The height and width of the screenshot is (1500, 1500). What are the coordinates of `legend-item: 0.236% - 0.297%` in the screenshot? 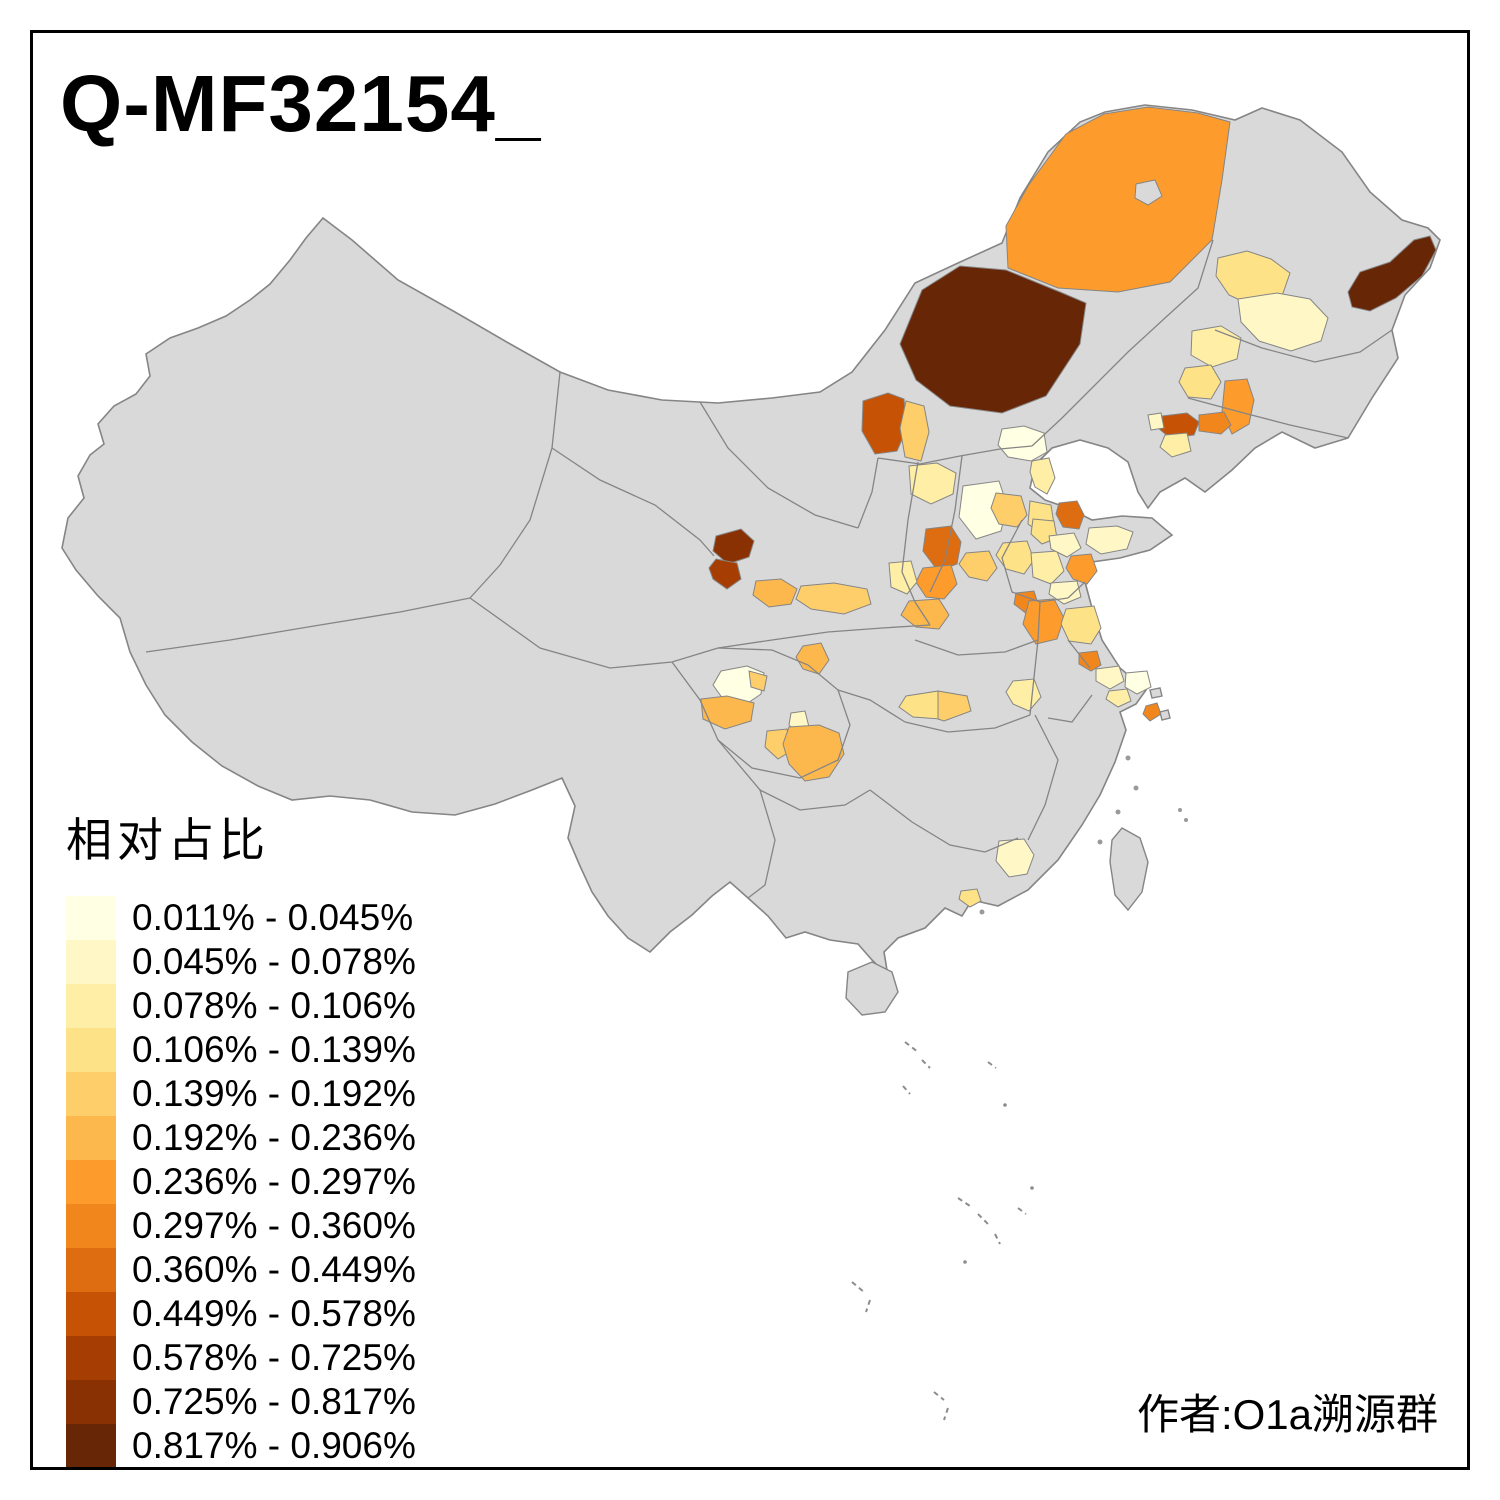 It's located at (241, 1182).